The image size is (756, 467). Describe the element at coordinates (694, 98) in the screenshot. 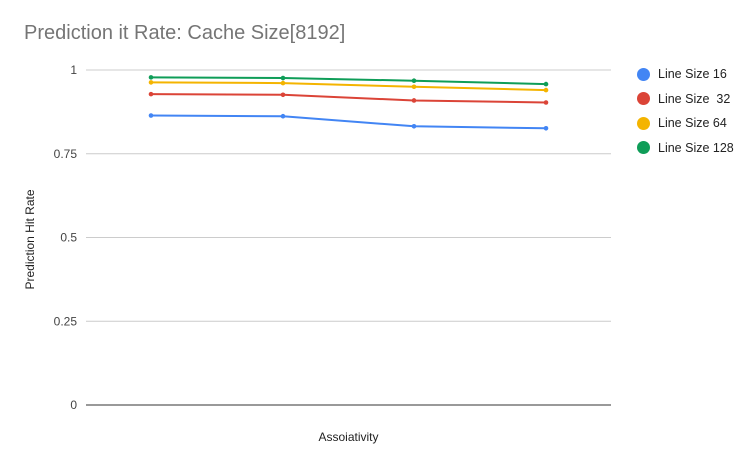

I see `legend-label: Line Size 32` at that location.